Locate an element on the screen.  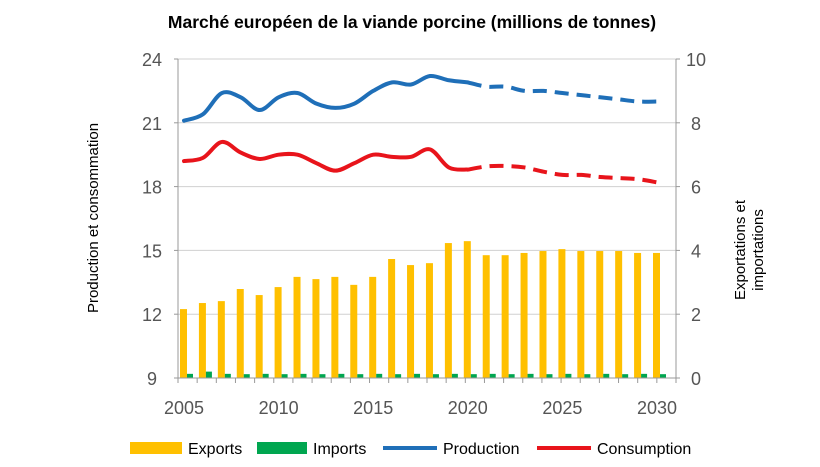
right-tick-label: 4 is located at coordinates (696, 251).